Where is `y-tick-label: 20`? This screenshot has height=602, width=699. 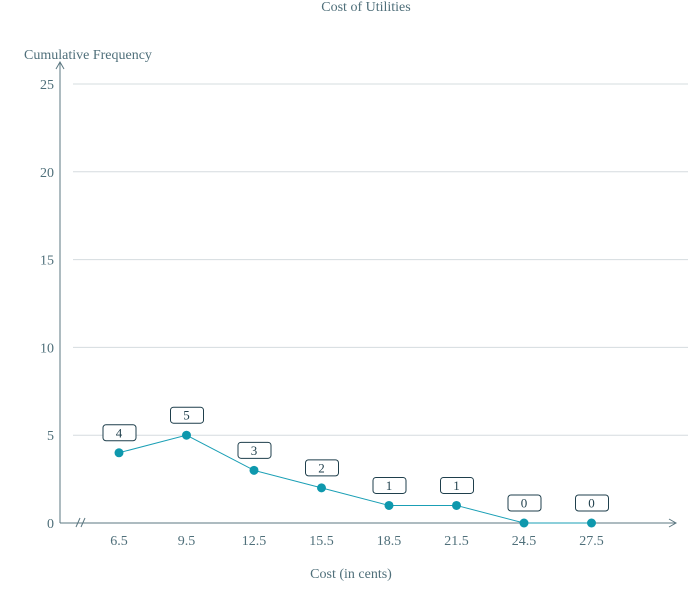 y-tick-label: 20 is located at coordinates (47, 173).